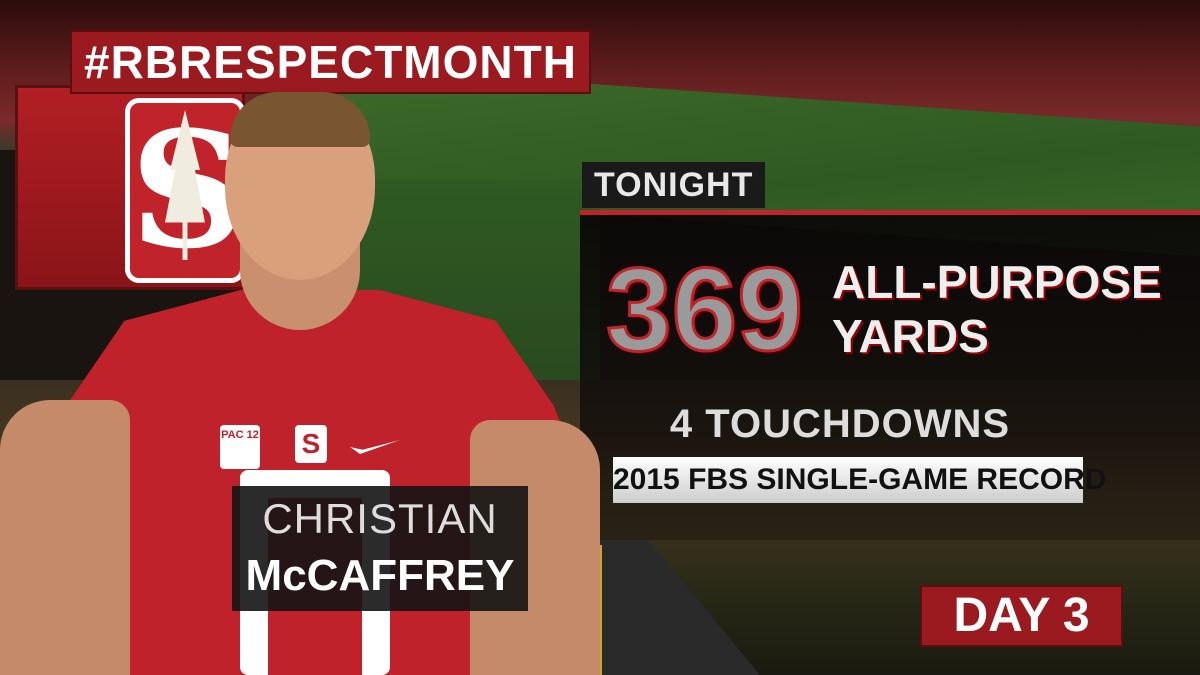 This screenshot has width=1200, height=675. What do you see at coordinates (910, 336) in the screenshot?
I see `stat-label-line2: YARDS` at bounding box center [910, 336].